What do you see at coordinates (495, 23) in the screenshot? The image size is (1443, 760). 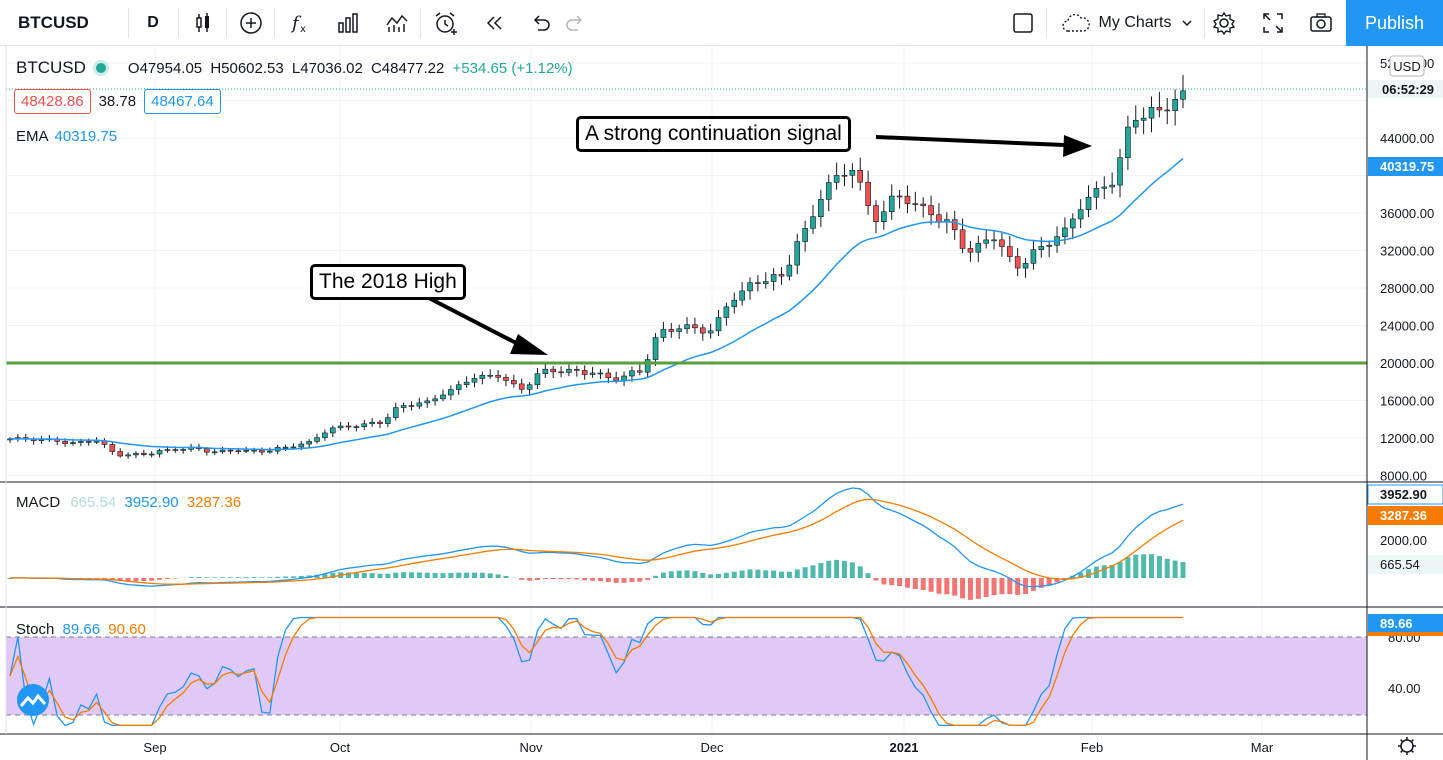 I see `replay-button` at bounding box center [495, 23].